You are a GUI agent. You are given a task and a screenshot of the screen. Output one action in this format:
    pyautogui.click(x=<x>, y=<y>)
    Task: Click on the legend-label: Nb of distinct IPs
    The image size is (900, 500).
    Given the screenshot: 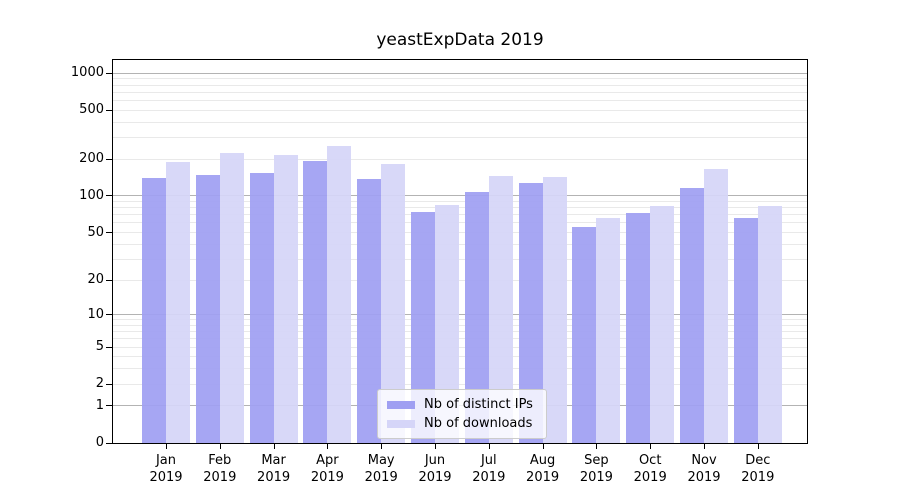 What is the action you would take?
    pyautogui.click(x=478, y=404)
    